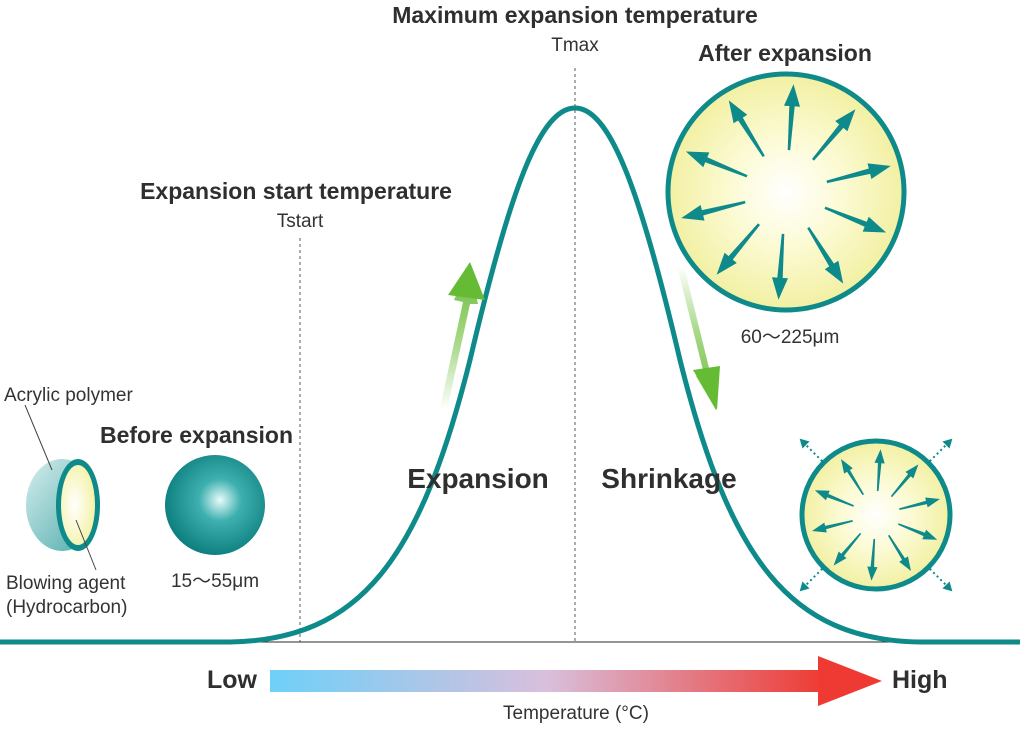 This screenshot has width=1020, height=730. I want to click on low-label: Low, so click(232, 680).